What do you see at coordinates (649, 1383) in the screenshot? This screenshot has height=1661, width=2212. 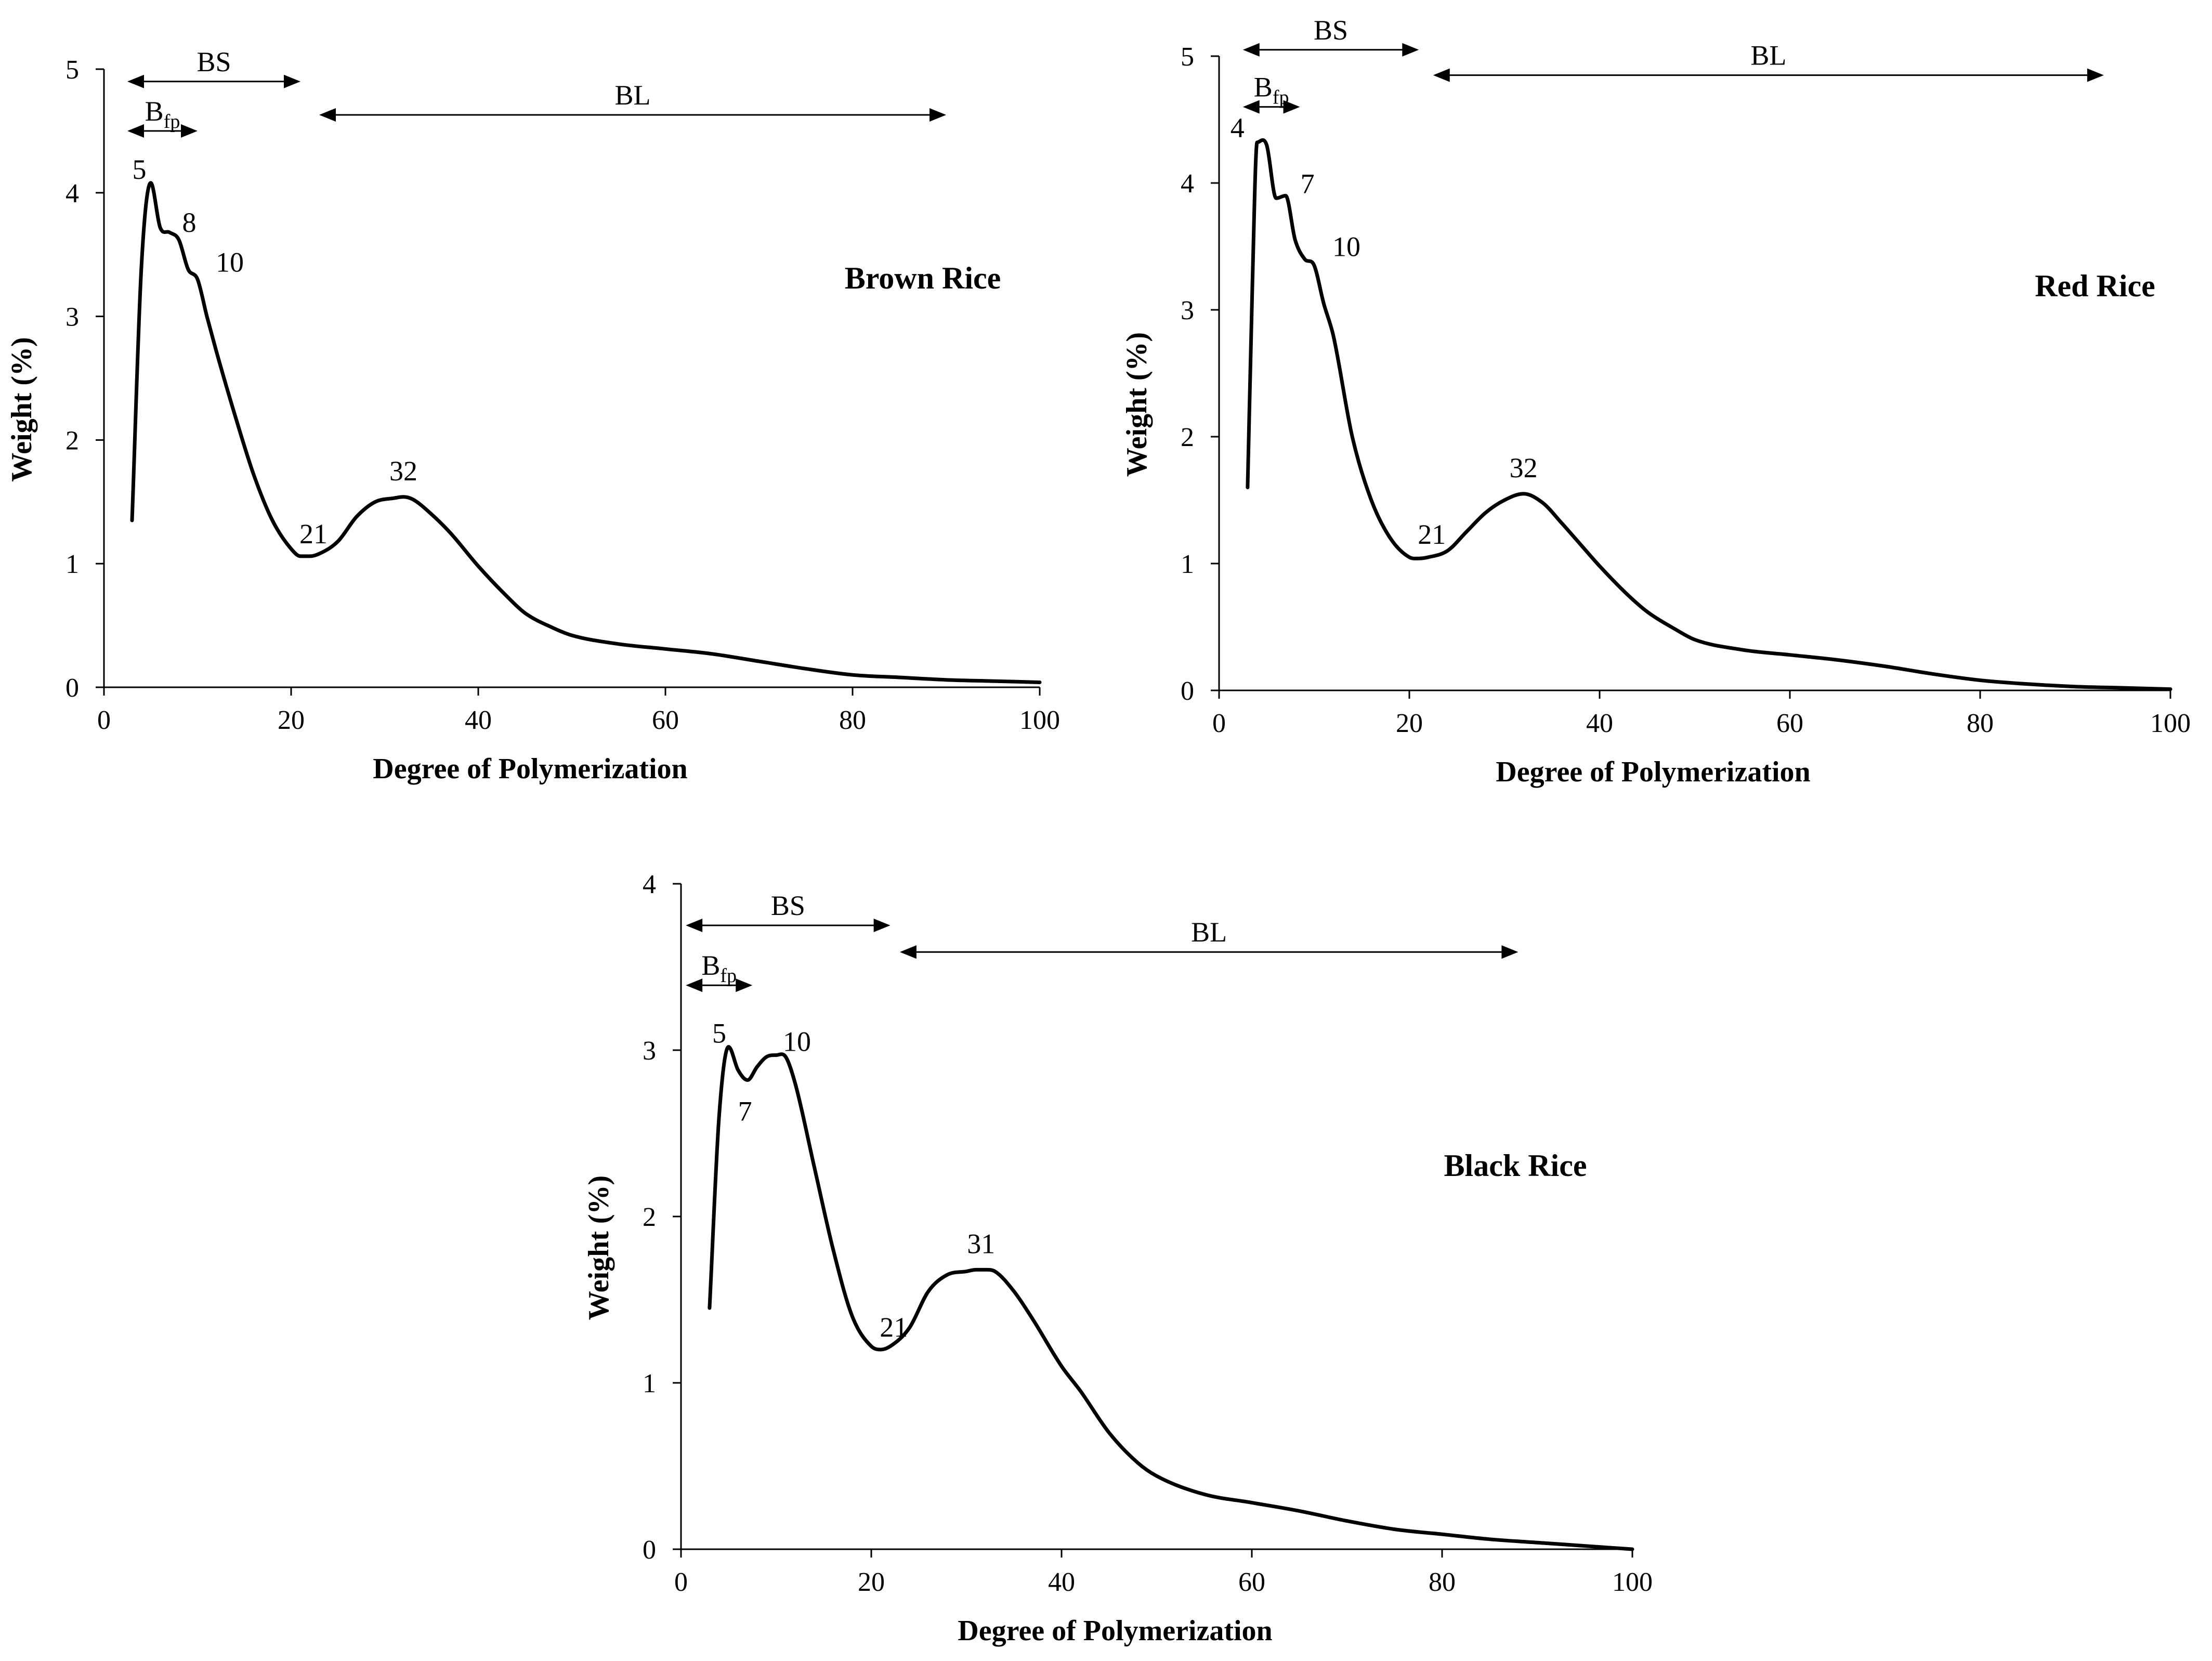 I see `black-rice-y-tick-label: 1` at bounding box center [649, 1383].